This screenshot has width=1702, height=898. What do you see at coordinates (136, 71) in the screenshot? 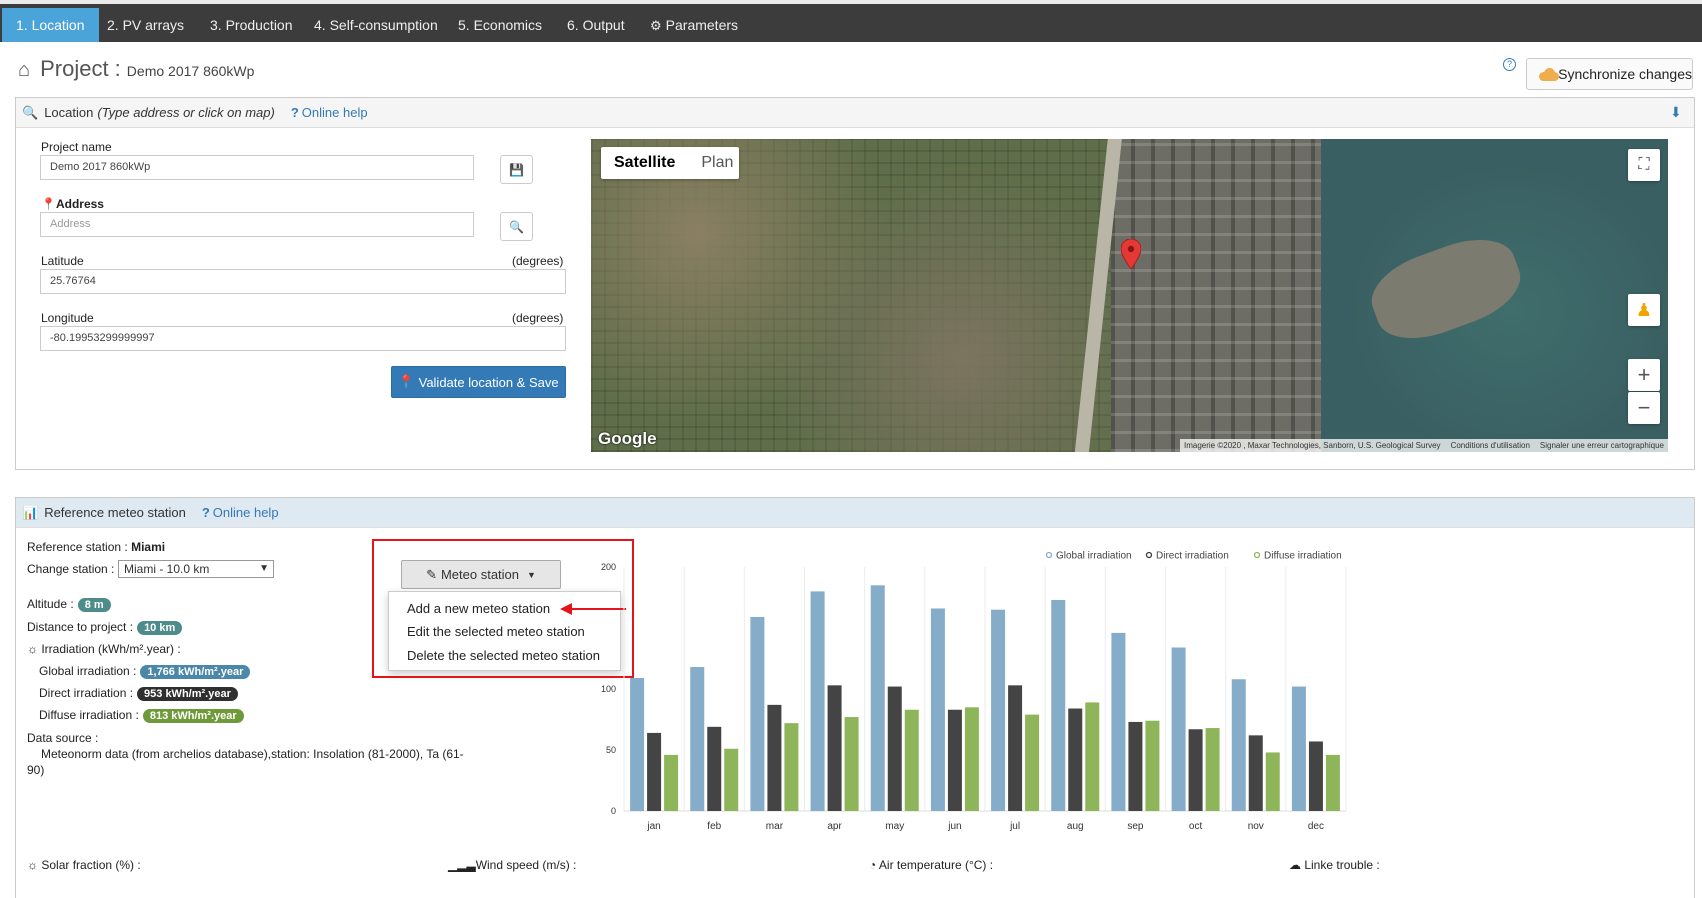
I see `project-header: ⌂ Project : Demo 2017 860kWp` at bounding box center [136, 71].